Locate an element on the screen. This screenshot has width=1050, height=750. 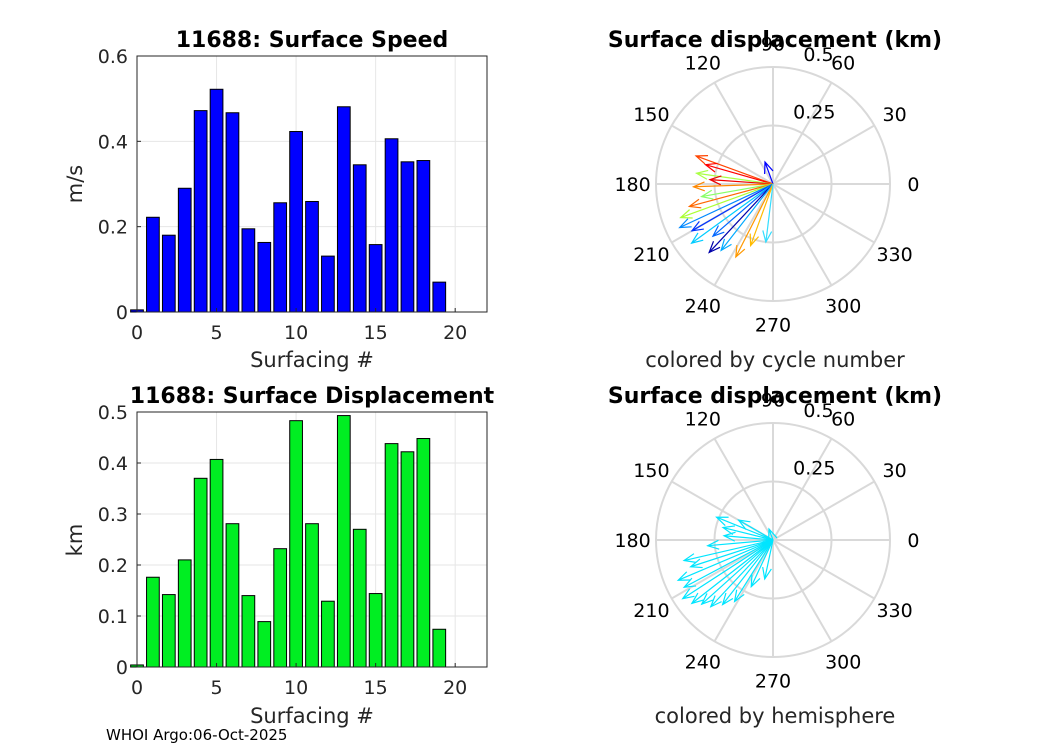
polar-cycle-angle-label: 240 is located at coordinates (703, 307).